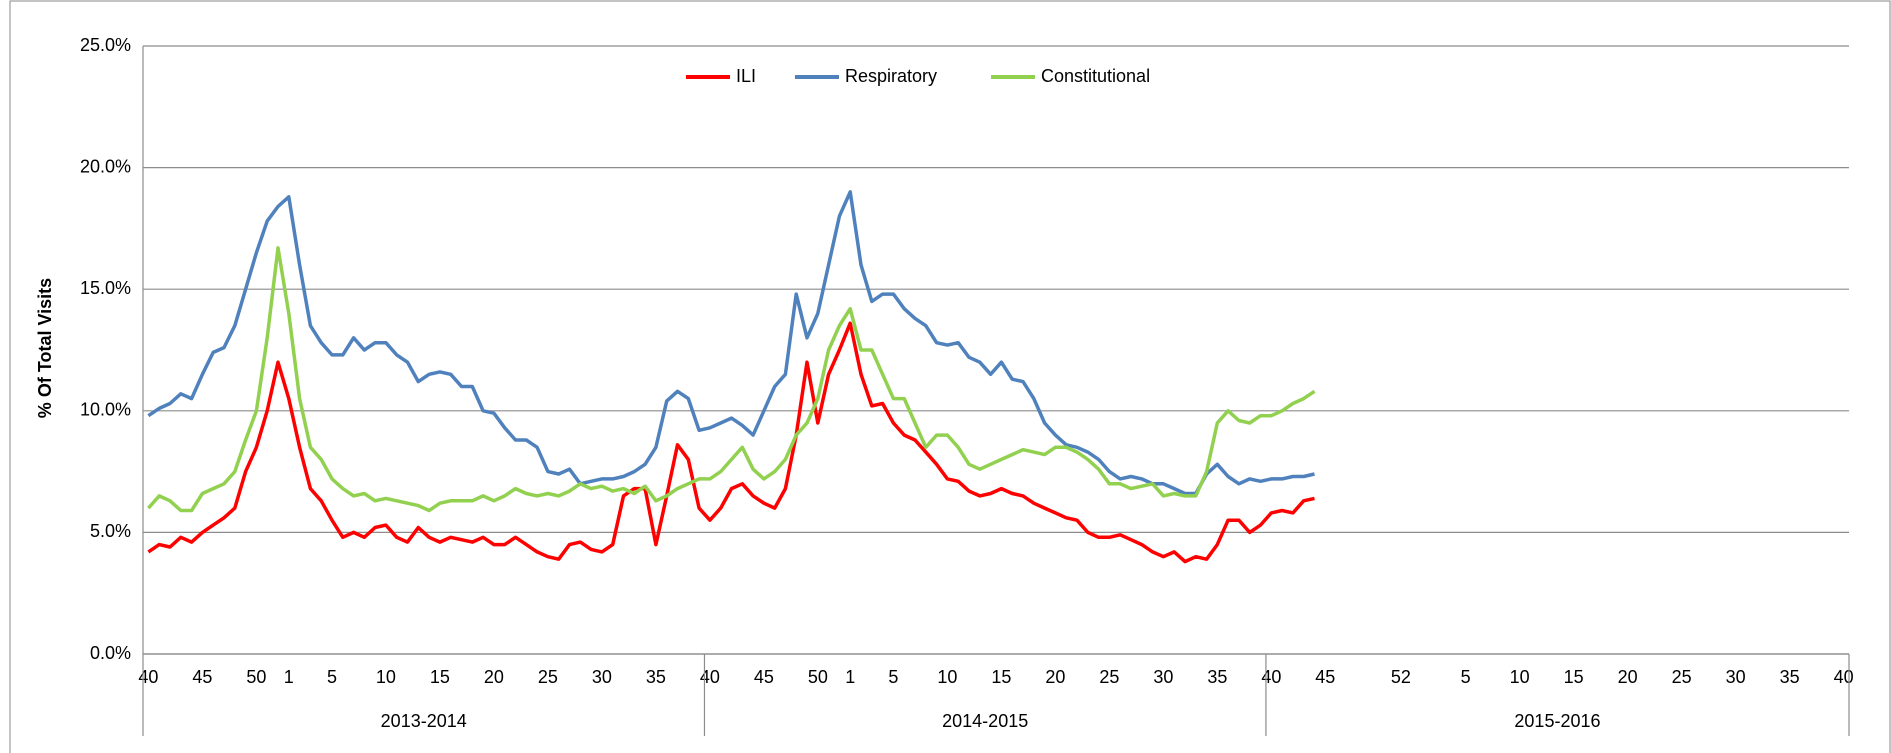 Image resolution: width=1891 pixels, height=753 pixels. Describe the element at coordinates (1095, 76) in the screenshot. I see `legend-label: Constitutional` at that location.